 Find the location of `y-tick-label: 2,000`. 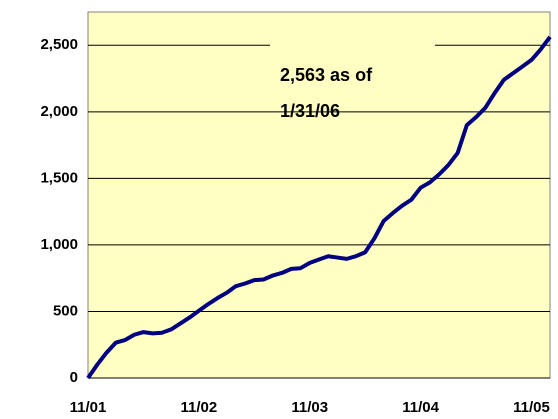

y-tick-label: 2,000 is located at coordinates (59, 111).